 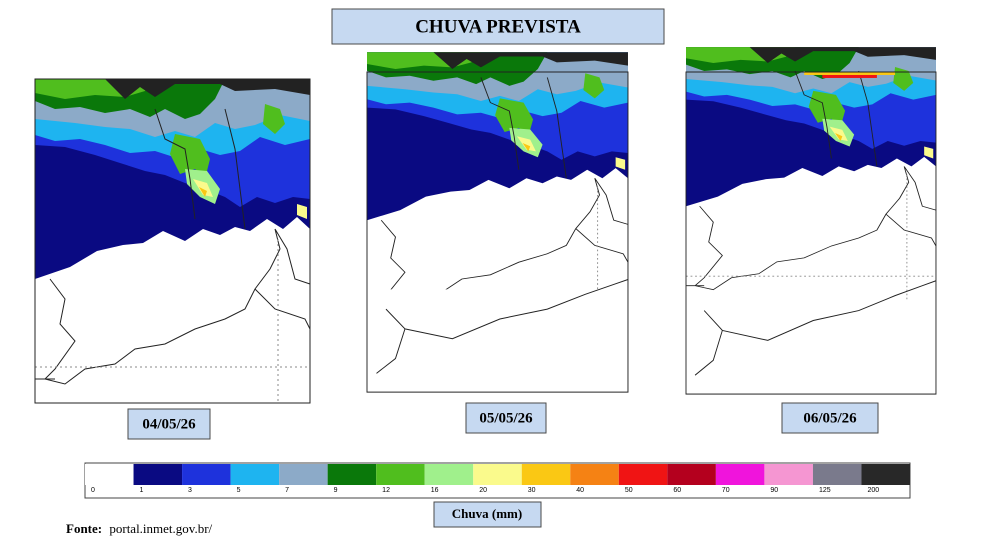 What do you see at coordinates (287, 490) in the screenshot?
I see `legend-tick-label: 7` at bounding box center [287, 490].